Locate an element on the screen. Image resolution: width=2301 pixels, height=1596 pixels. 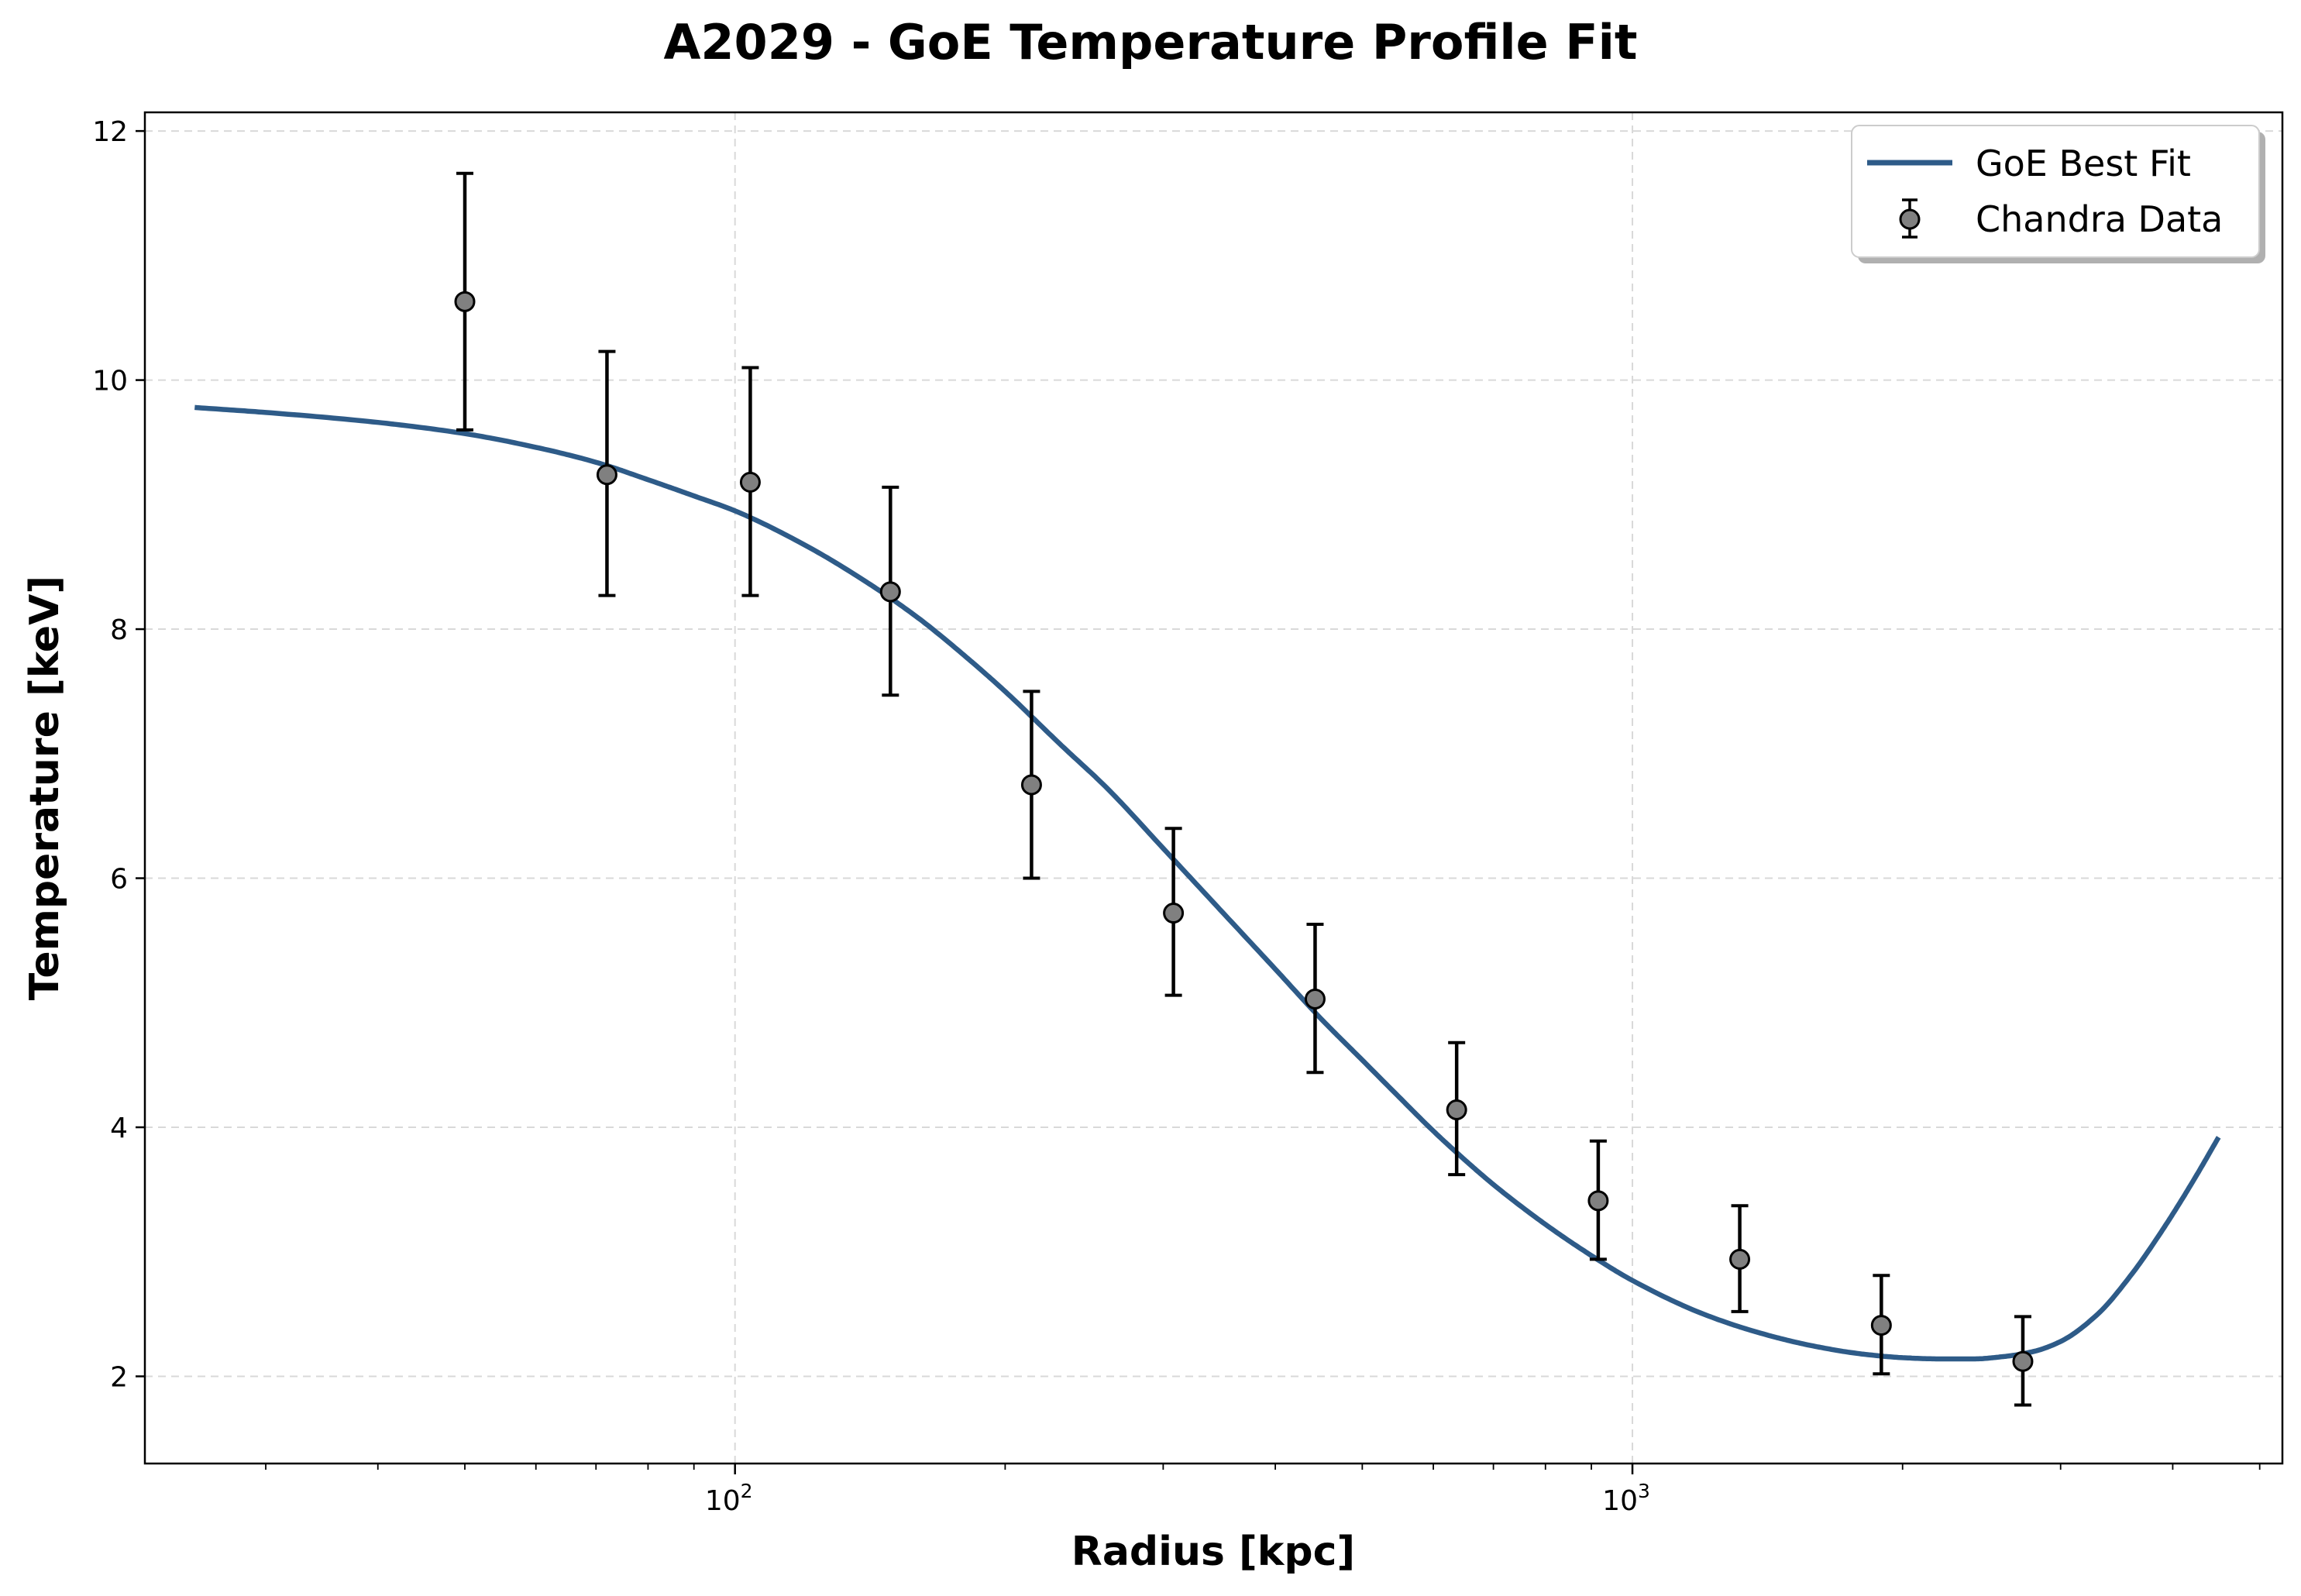
y-axis-label: Temperature [keV] is located at coordinates (45, 788).